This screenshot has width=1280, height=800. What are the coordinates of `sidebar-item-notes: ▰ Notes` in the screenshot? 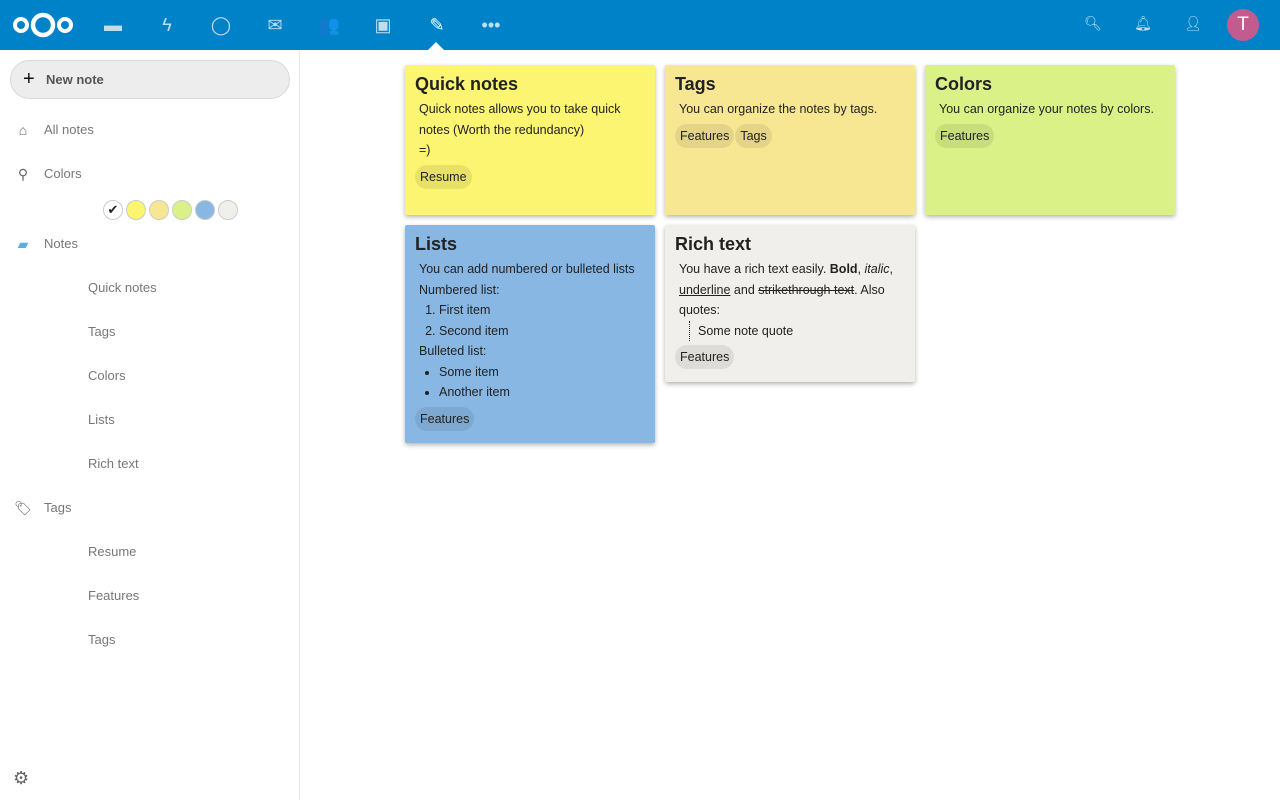 It's located at (150, 244).